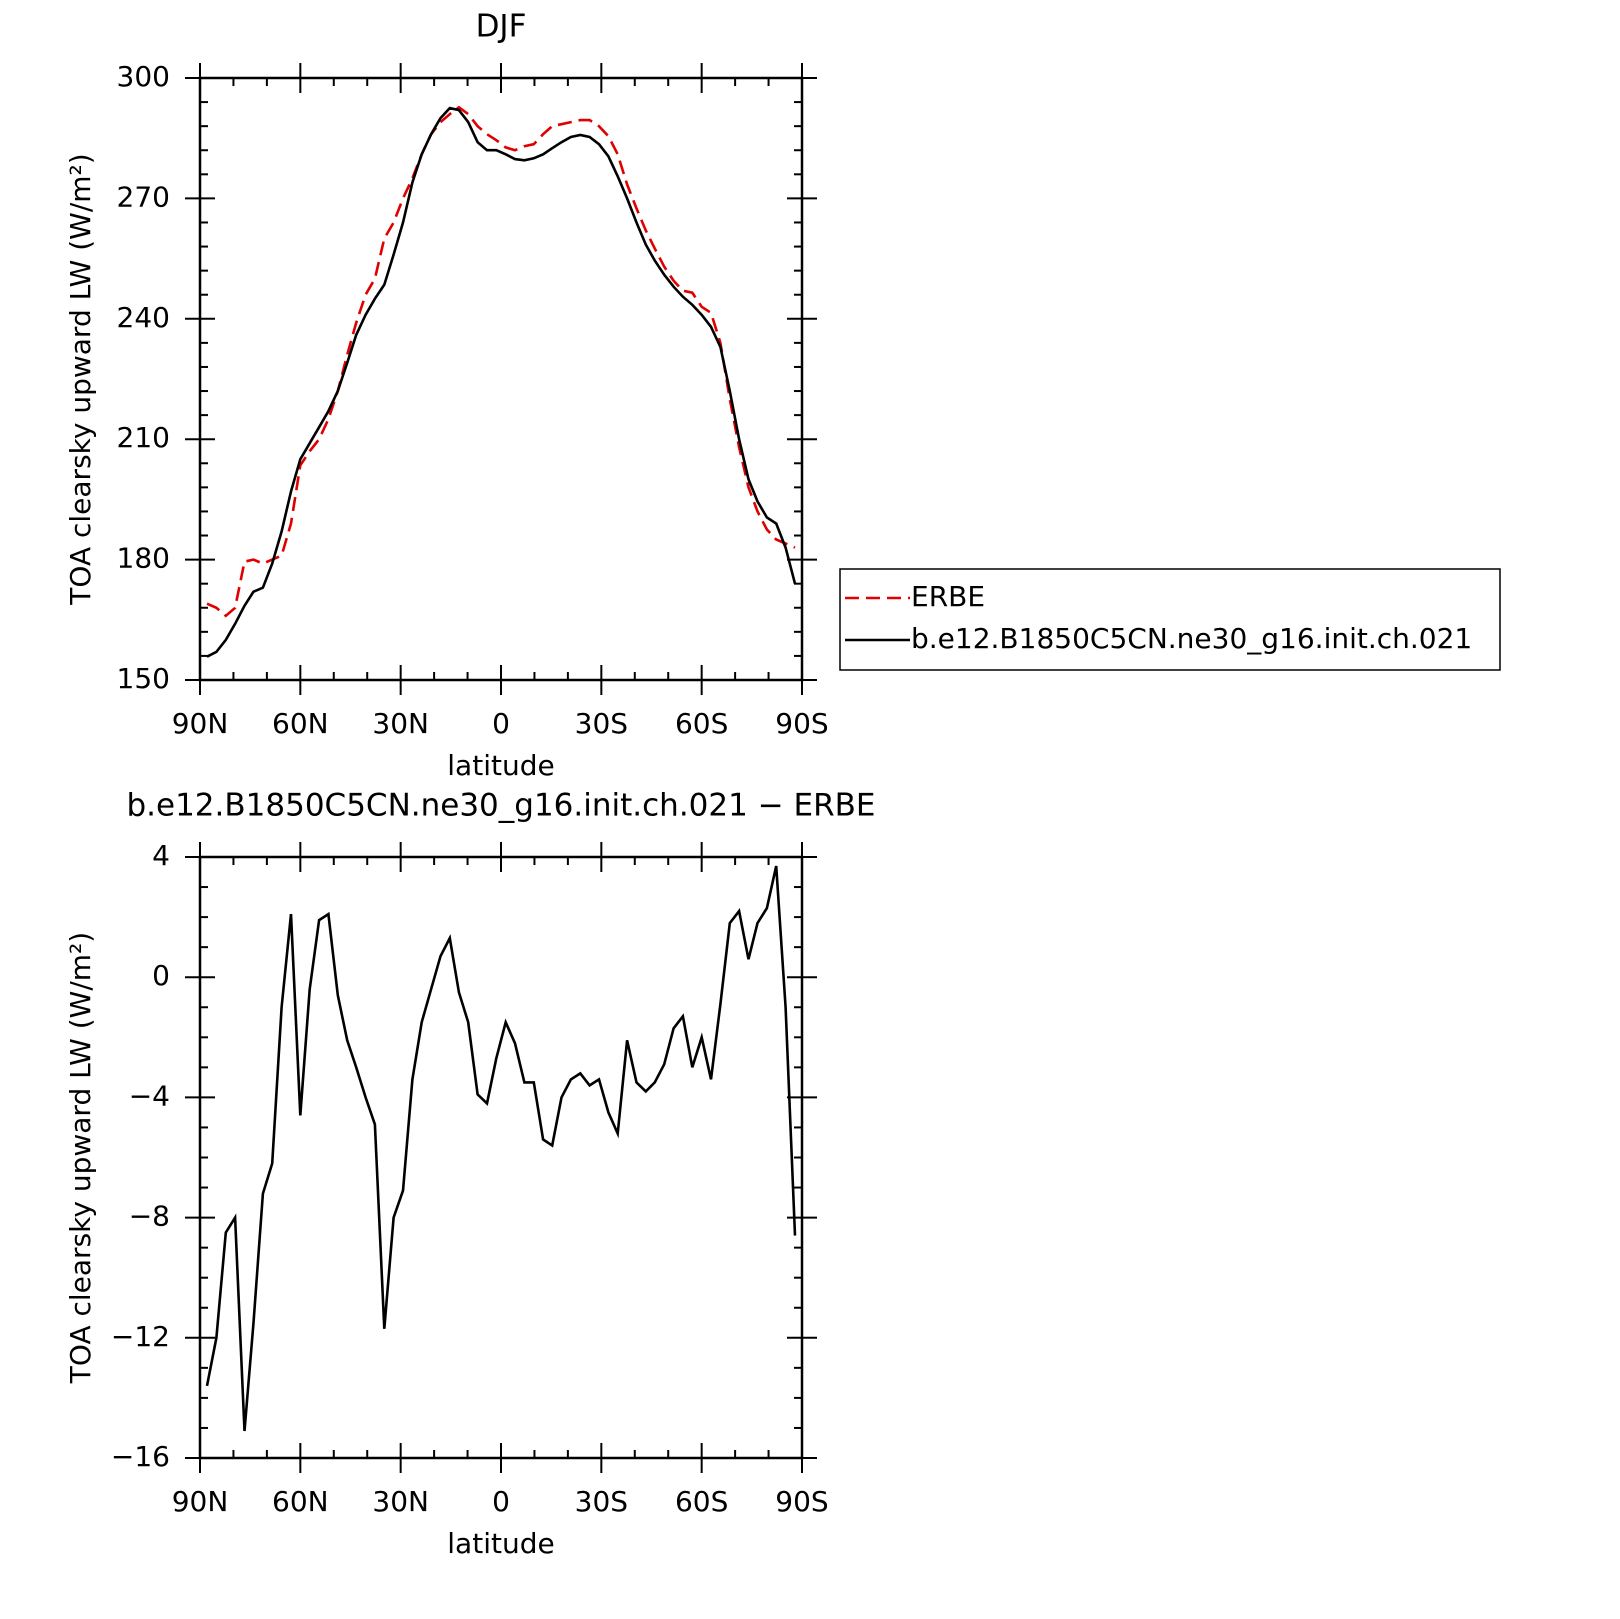 Image resolution: width=1620 pixels, height=1619 pixels. Describe the element at coordinates (143, 76) in the screenshot. I see `y-tick-label: 300` at that location.